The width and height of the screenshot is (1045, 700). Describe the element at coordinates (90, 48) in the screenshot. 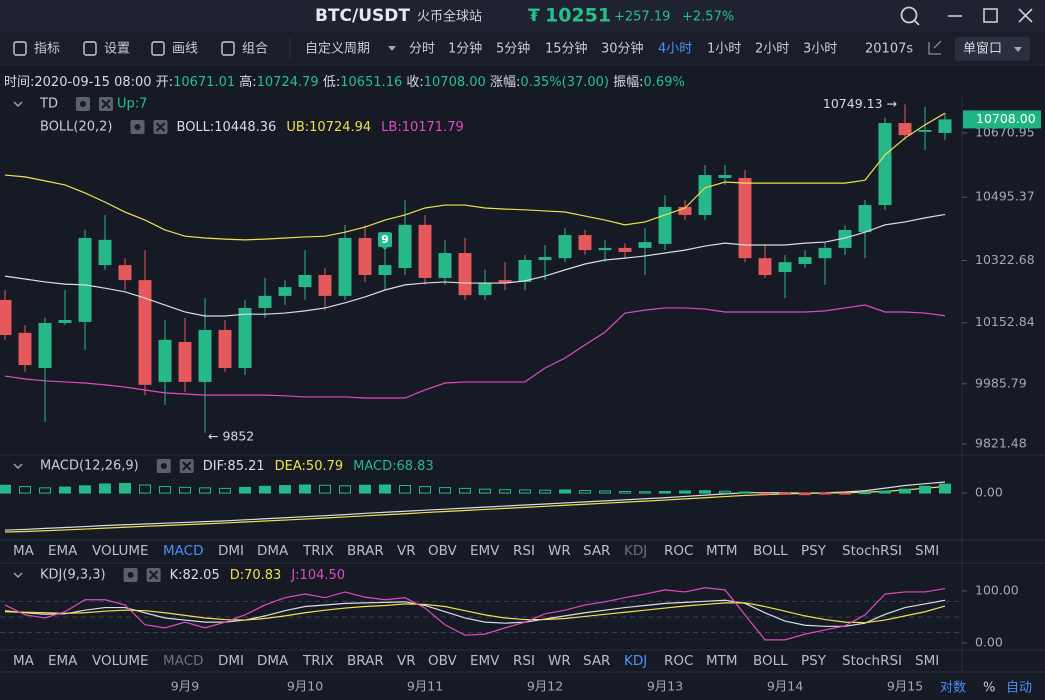

I see `tool-icon` at that location.